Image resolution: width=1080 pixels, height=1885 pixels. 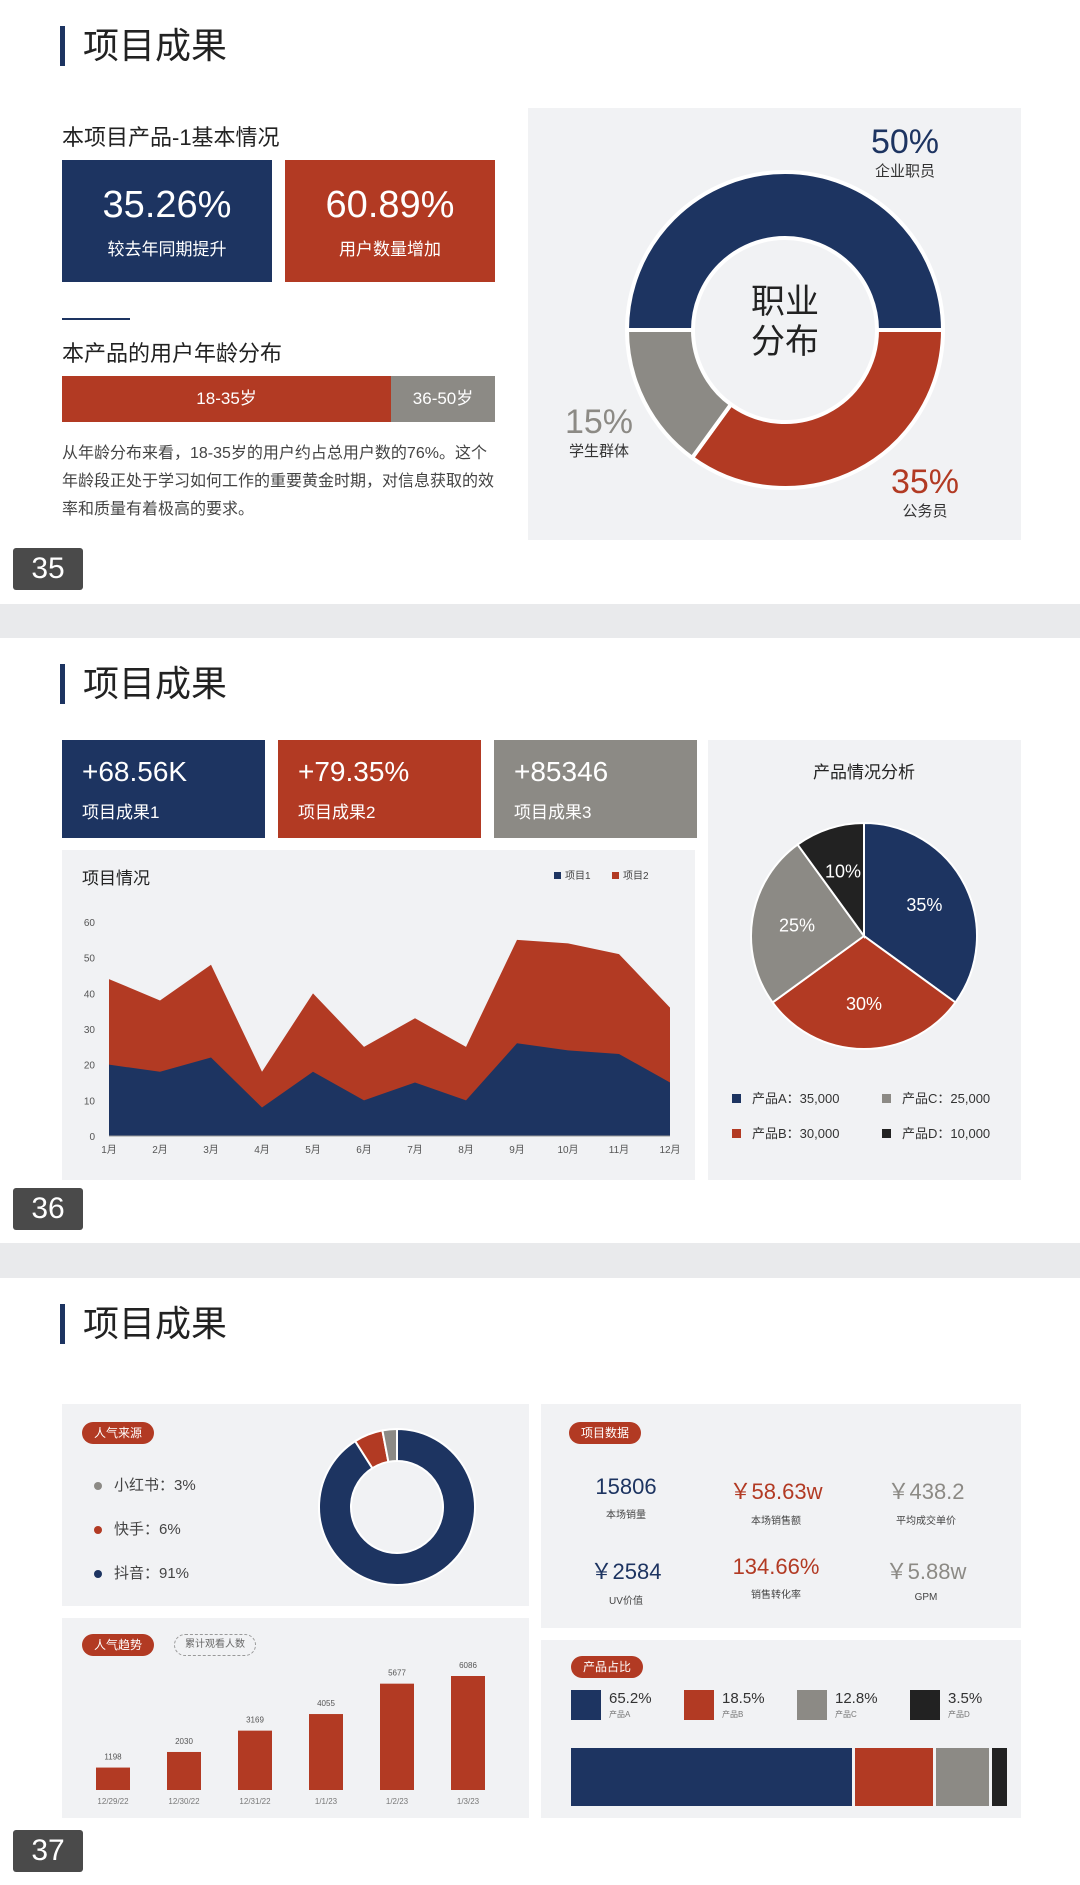 What do you see at coordinates (121, 812) in the screenshot?
I see `kpi-label: 项目成果1` at bounding box center [121, 812].